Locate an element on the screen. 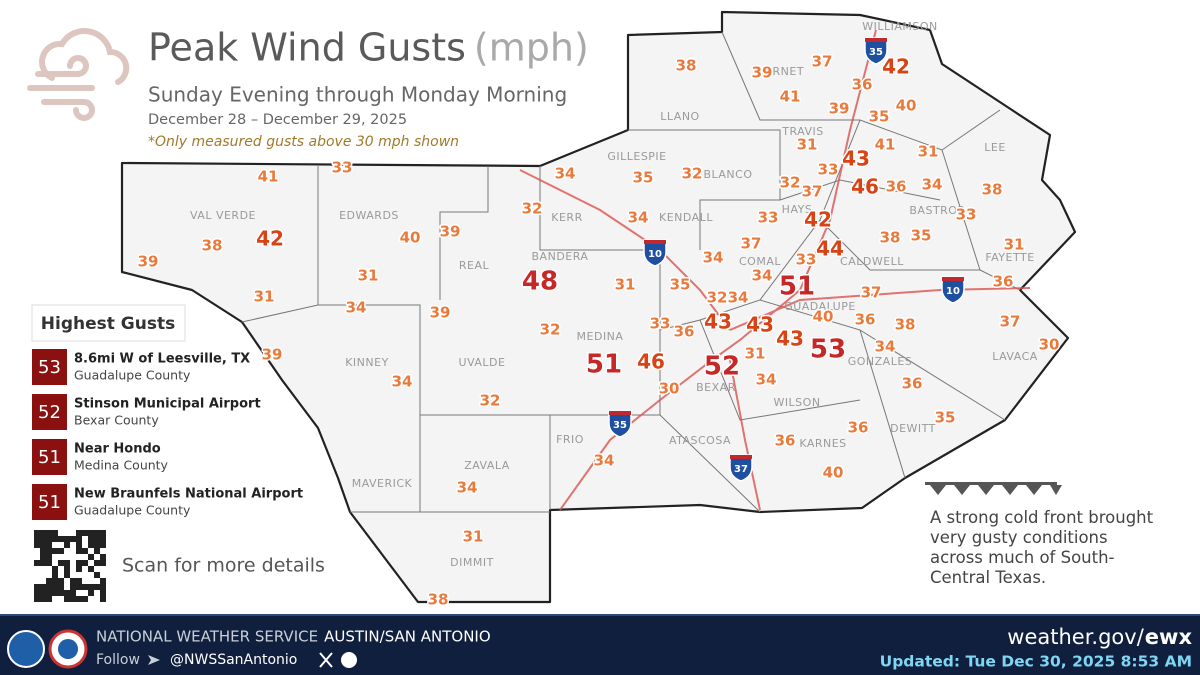 The height and width of the screenshot is (675, 1200). highway-number: 10 is located at coordinates (655, 254).